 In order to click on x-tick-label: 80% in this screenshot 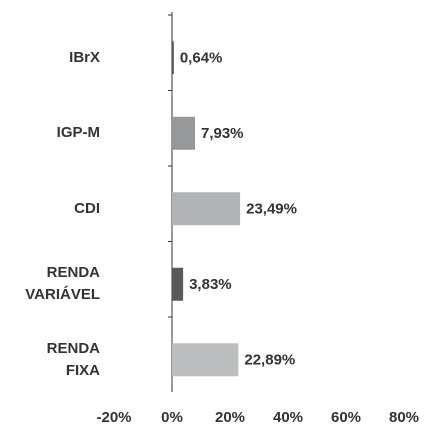, I will do `click(404, 417)`.